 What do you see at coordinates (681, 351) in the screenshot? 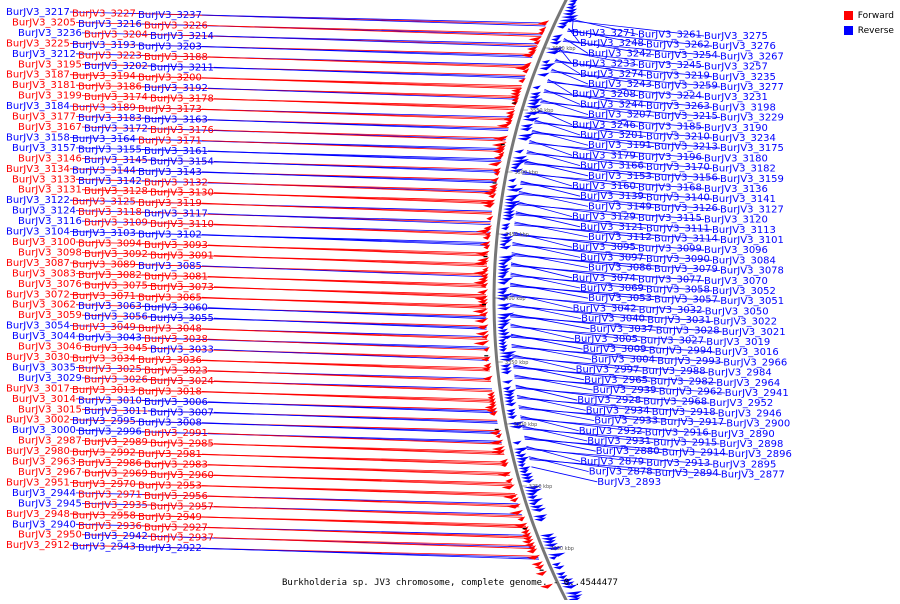
I see `right-gene-label: BurJV3_2994` at bounding box center [681, 351].